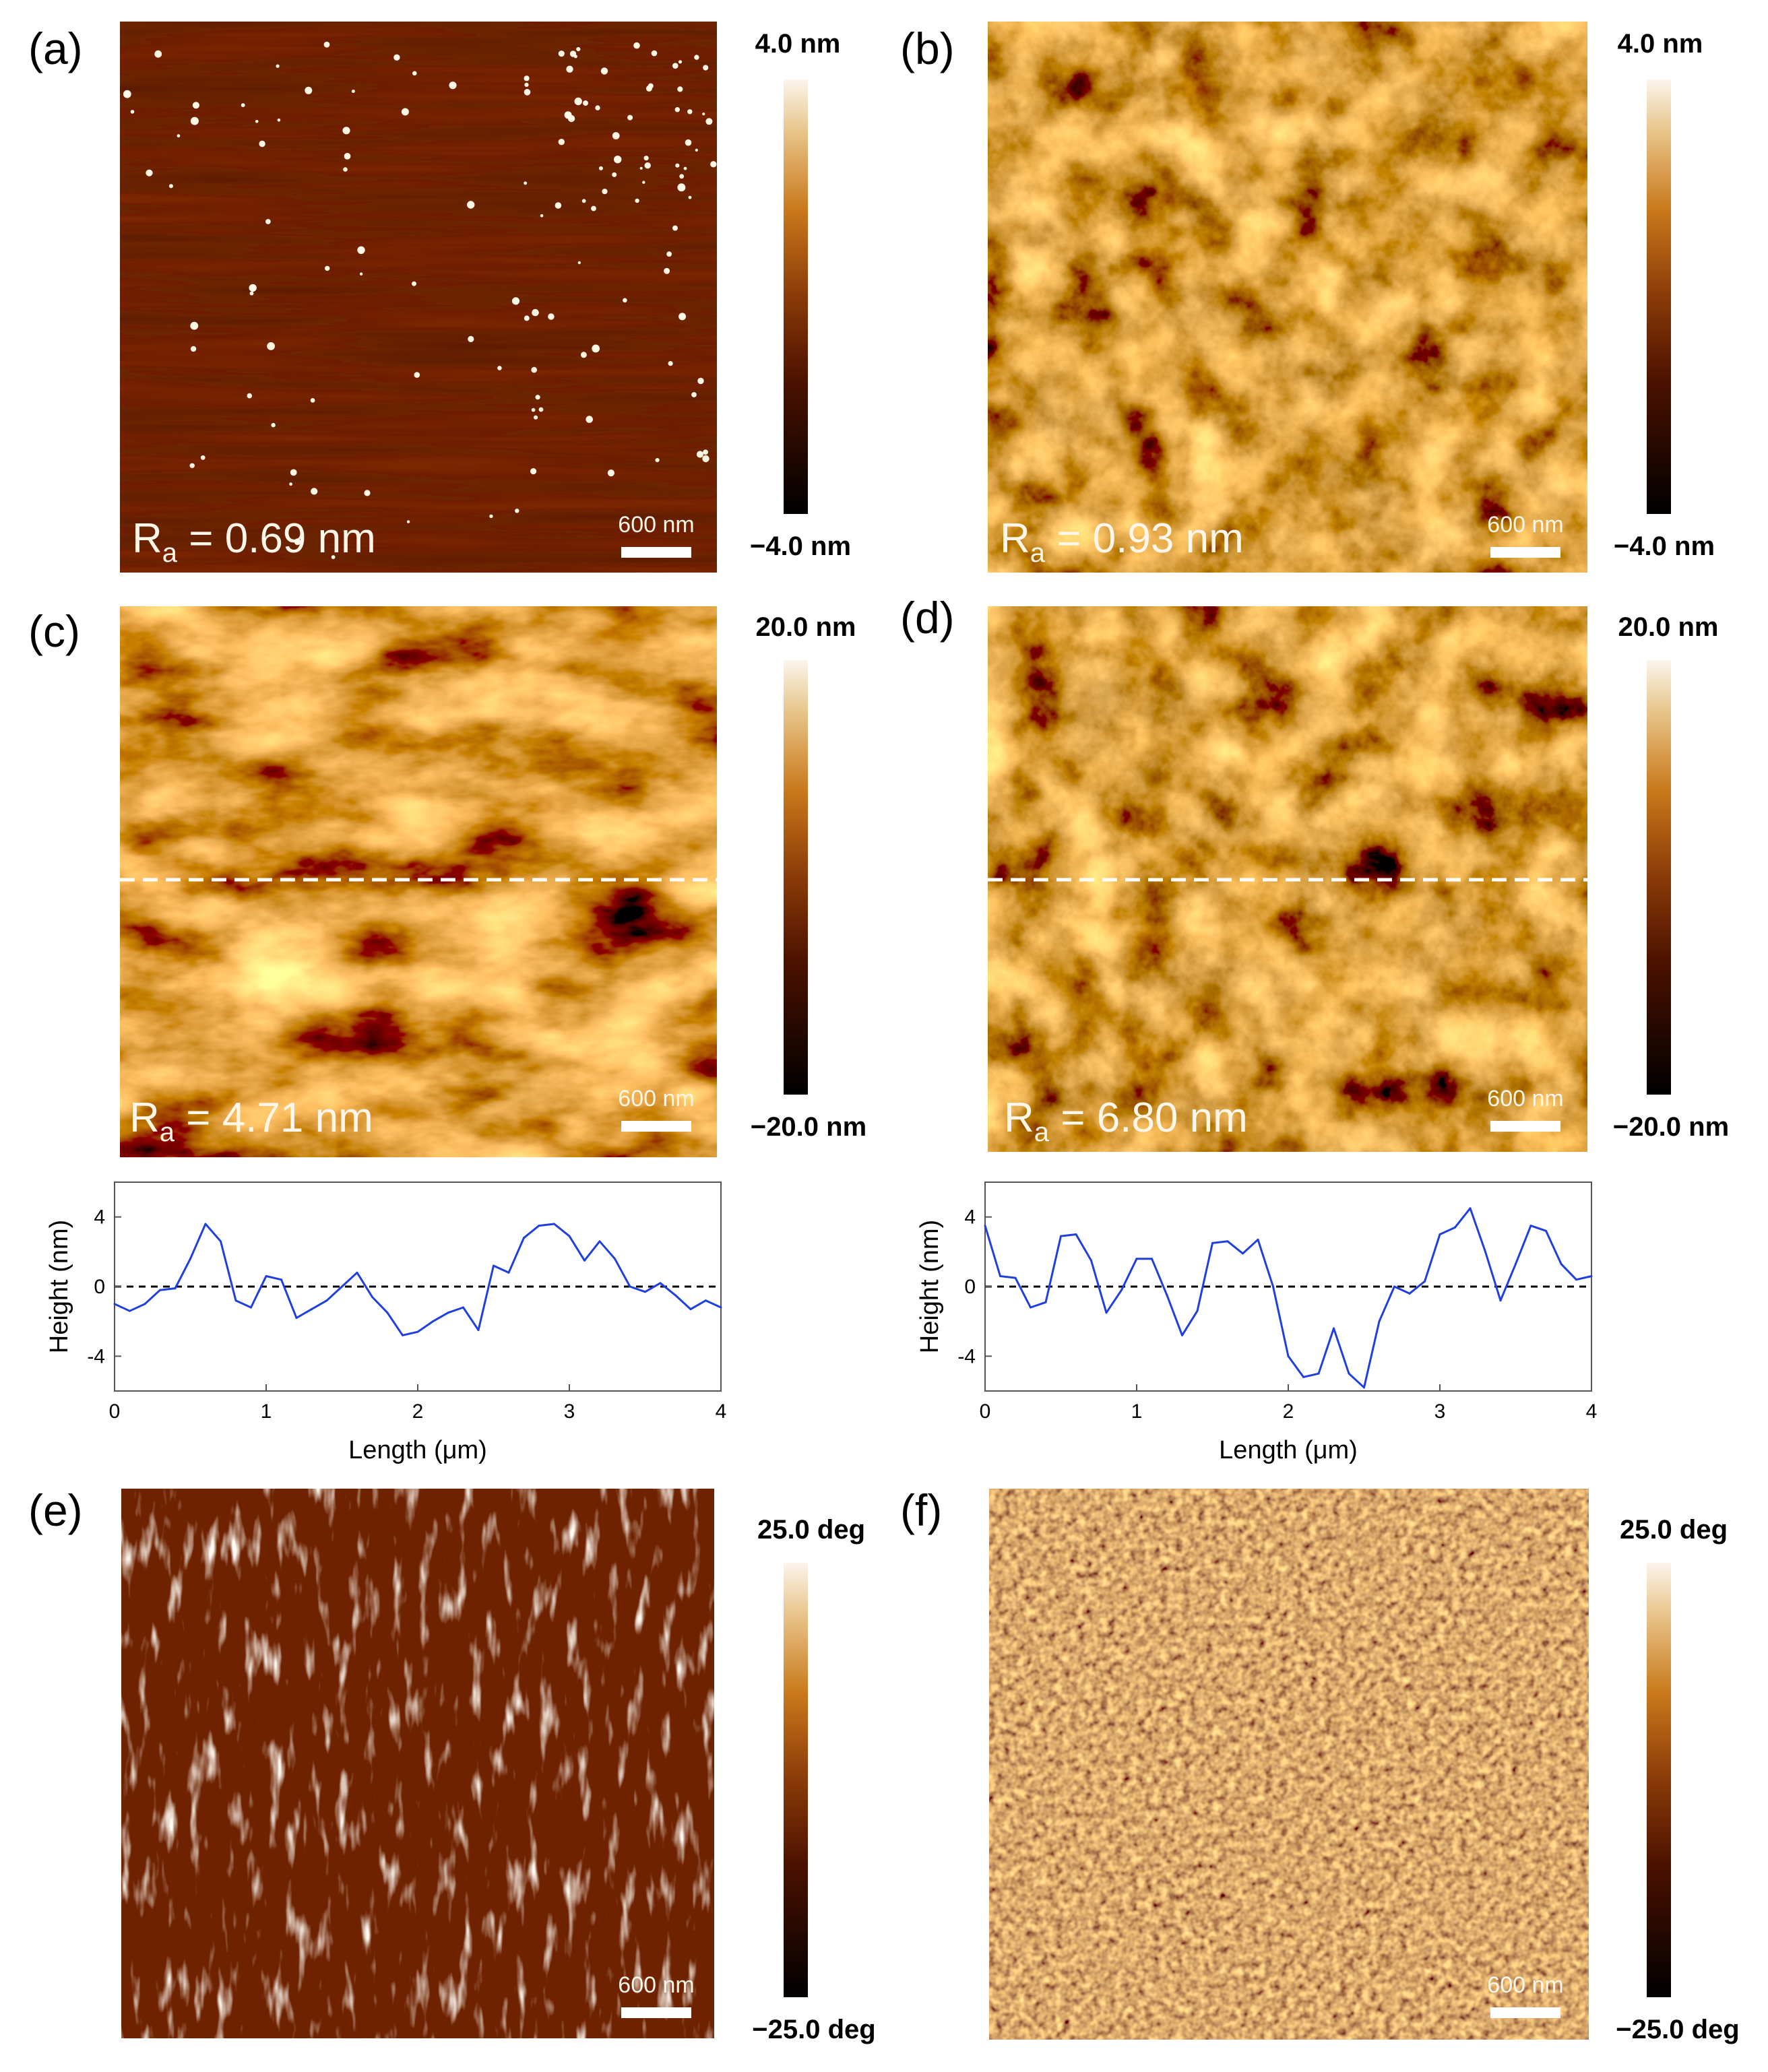 The height and width of the screenshot is (2072, 1768). Describe the element at coordinates (721, 1412) in the screenshot. I see `x-tick-label: 4` at that location.